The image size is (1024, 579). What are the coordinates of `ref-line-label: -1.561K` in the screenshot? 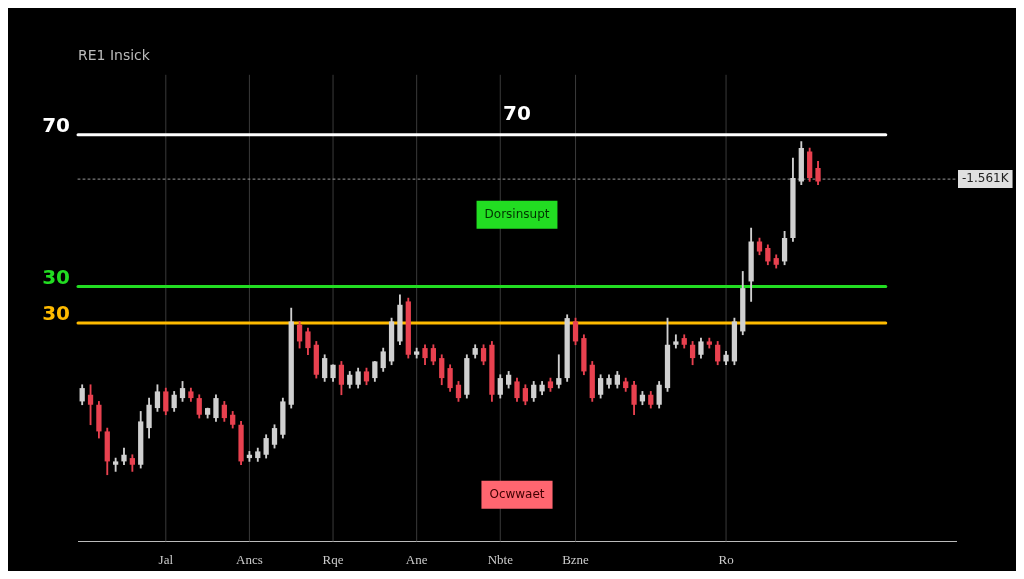 It's located at (986, 178).